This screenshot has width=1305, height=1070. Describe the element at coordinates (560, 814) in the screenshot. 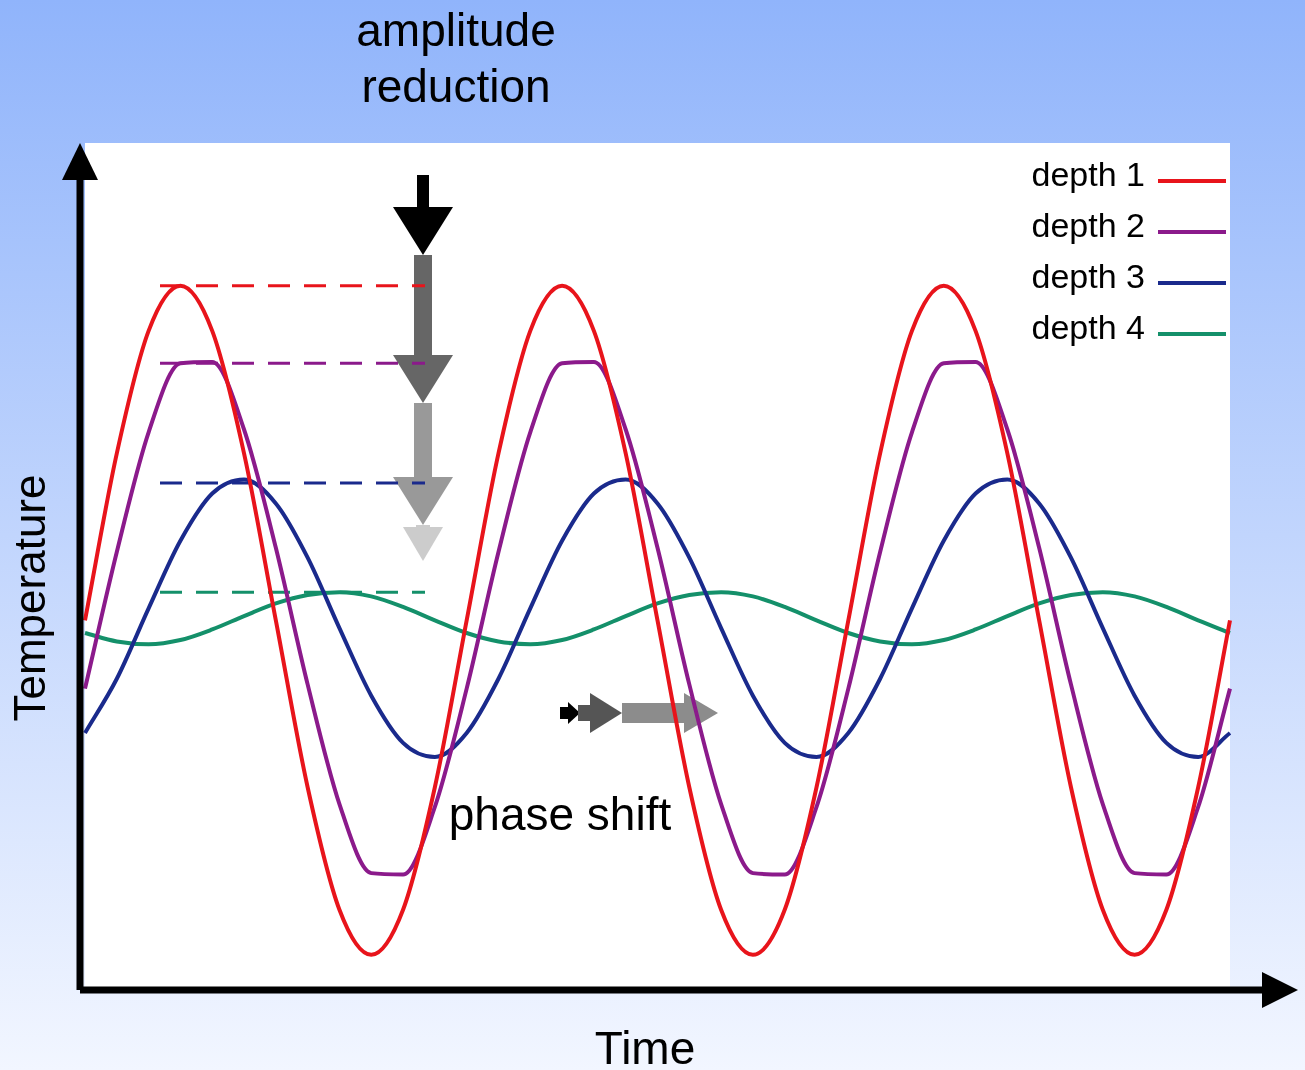

I see `annotation: phase shift` at that location.